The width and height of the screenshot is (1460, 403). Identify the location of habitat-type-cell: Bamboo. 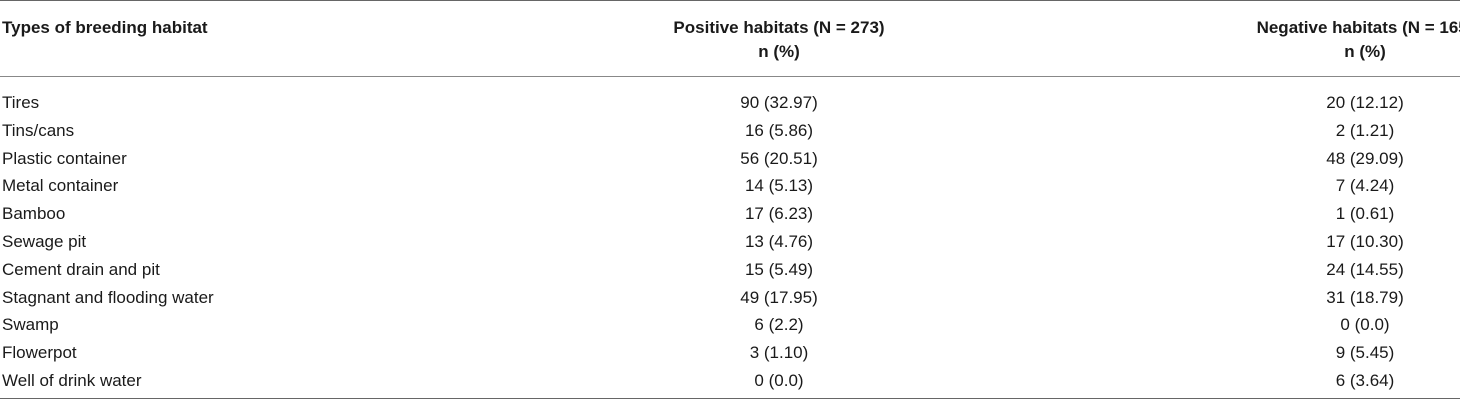
(34, 214).